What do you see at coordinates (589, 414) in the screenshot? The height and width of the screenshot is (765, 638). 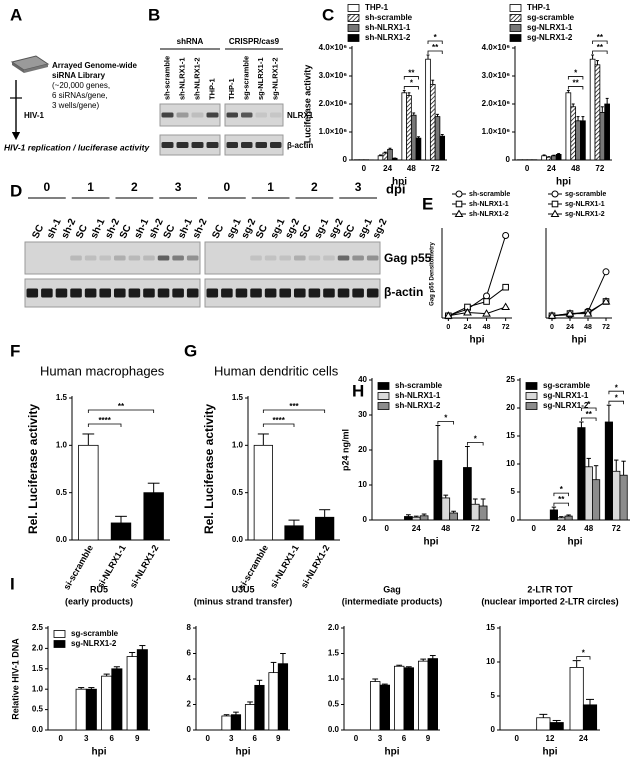 I see `significance-label: **` at bounding box center [589, 414].